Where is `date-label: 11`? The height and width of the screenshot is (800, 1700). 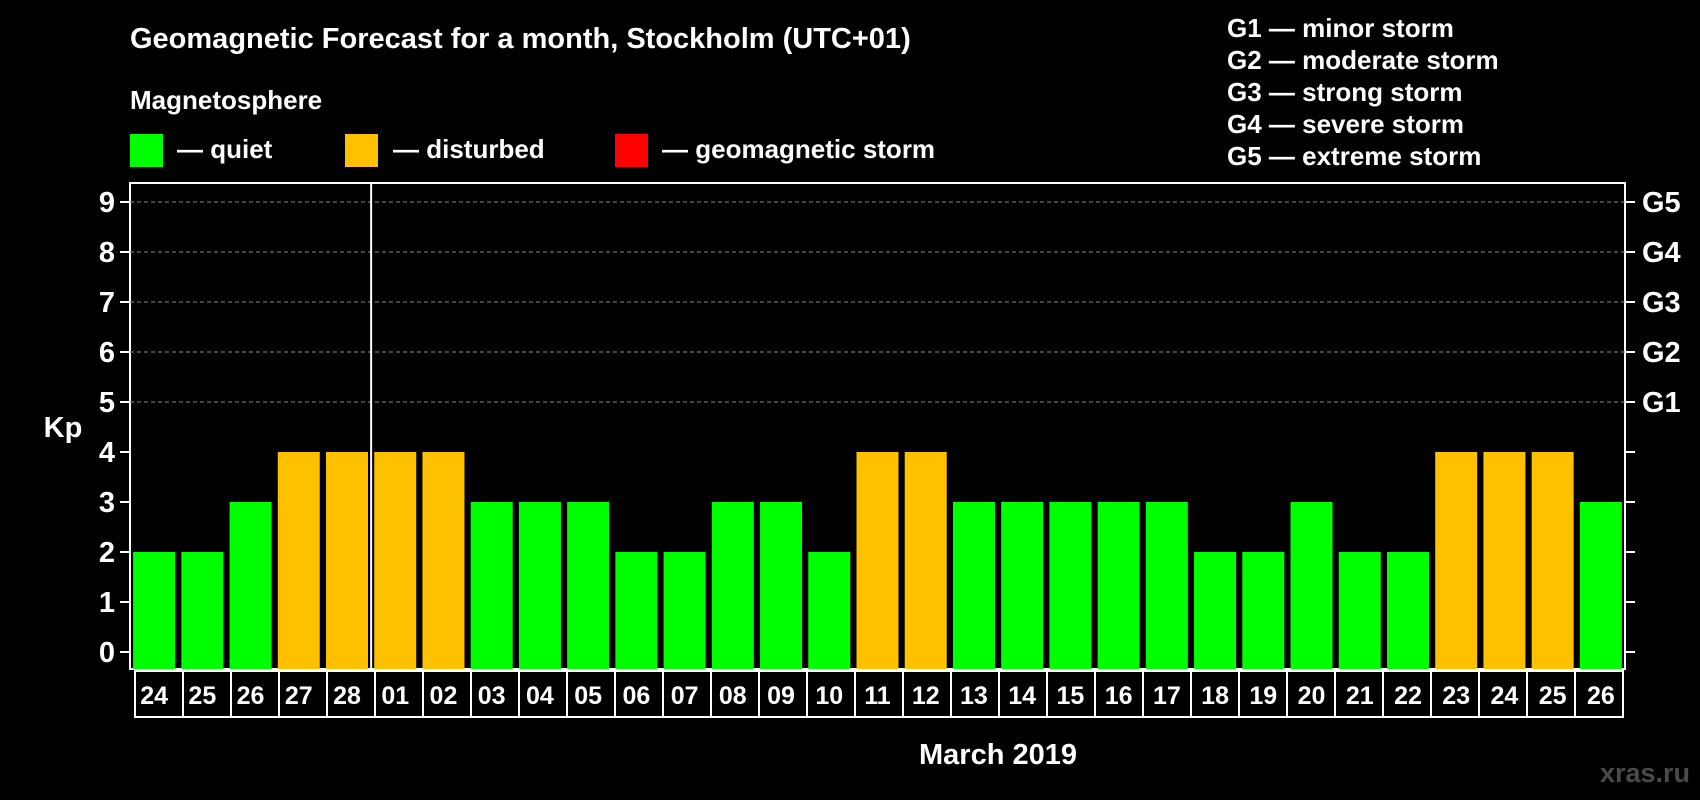 date-label: 11 is located at coordinates (877, 696).